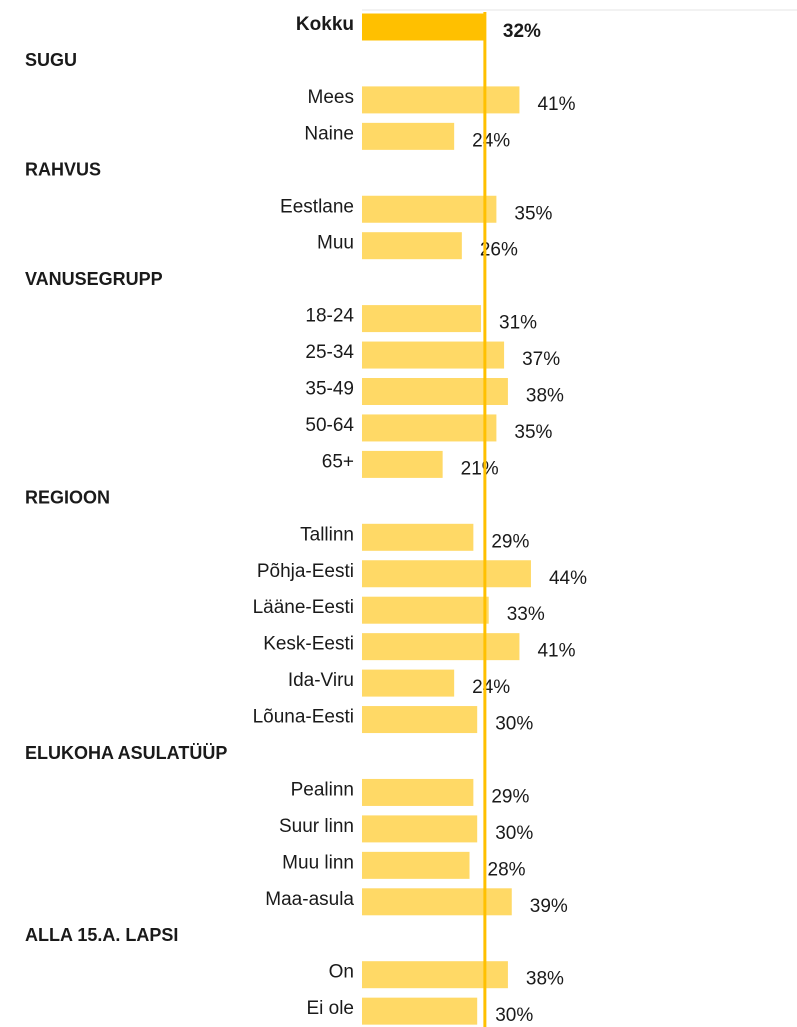 The width and height of the screenshot is (797, 1027). Describe the element at coordinates (518, 323) in the screenshot. I see `value-label: 31%` at that location.